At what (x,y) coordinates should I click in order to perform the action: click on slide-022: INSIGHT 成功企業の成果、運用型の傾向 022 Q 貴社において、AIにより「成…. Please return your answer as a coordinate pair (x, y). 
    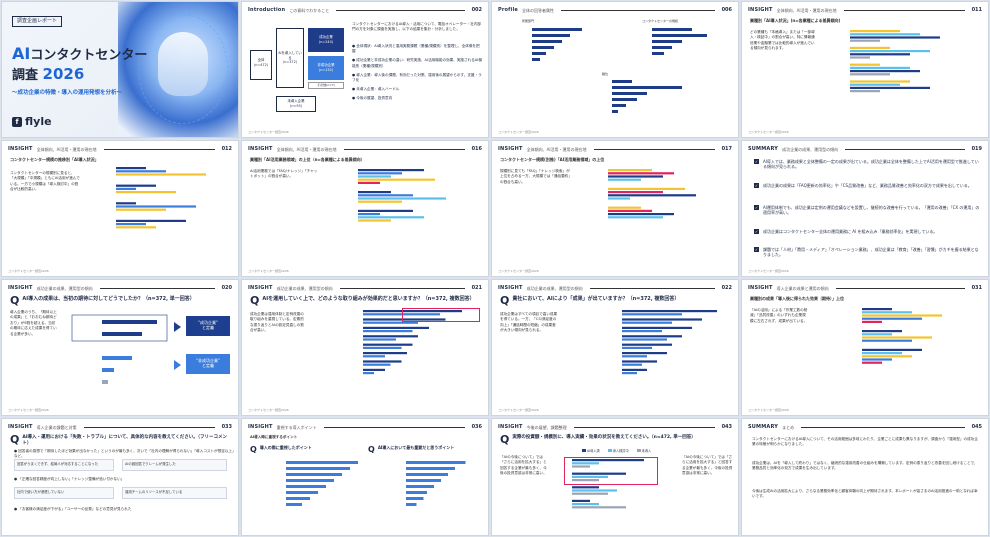
    Looking at the image, I should click on (615, 347).